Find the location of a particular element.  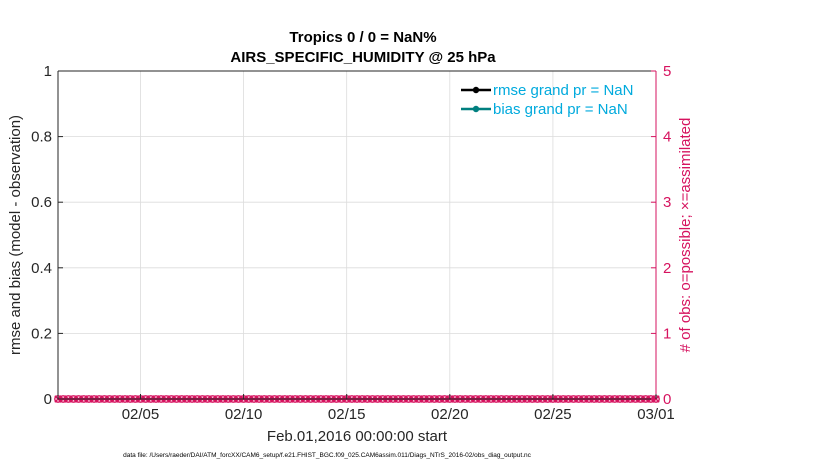

y-tick-label: 0.4 is located at coordinates (41, 268).